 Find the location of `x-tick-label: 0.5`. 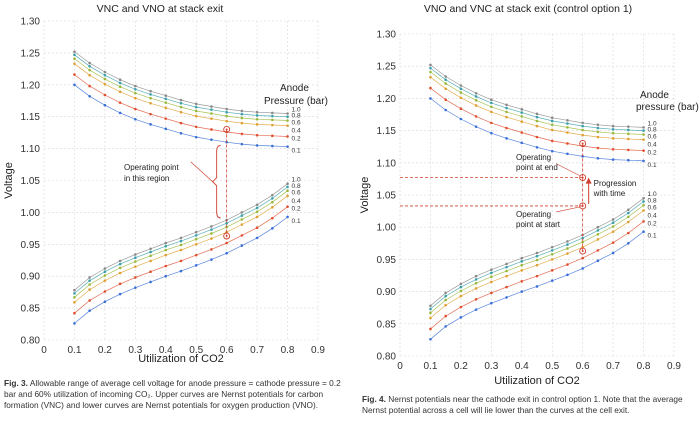

x-tick-label: 0.5 is located at coordinates (196, 350).